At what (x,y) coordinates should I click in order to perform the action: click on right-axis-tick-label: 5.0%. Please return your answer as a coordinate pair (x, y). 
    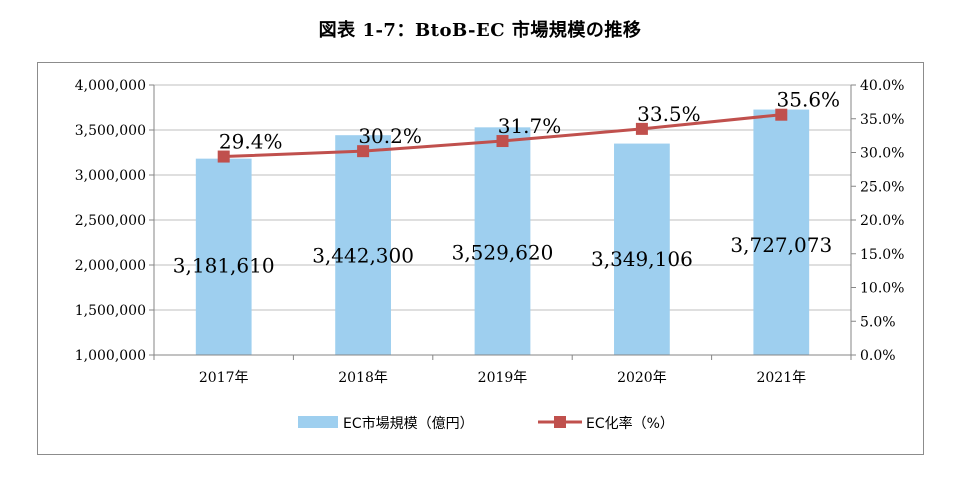
    Looking at the image, I should click on (878, 322).